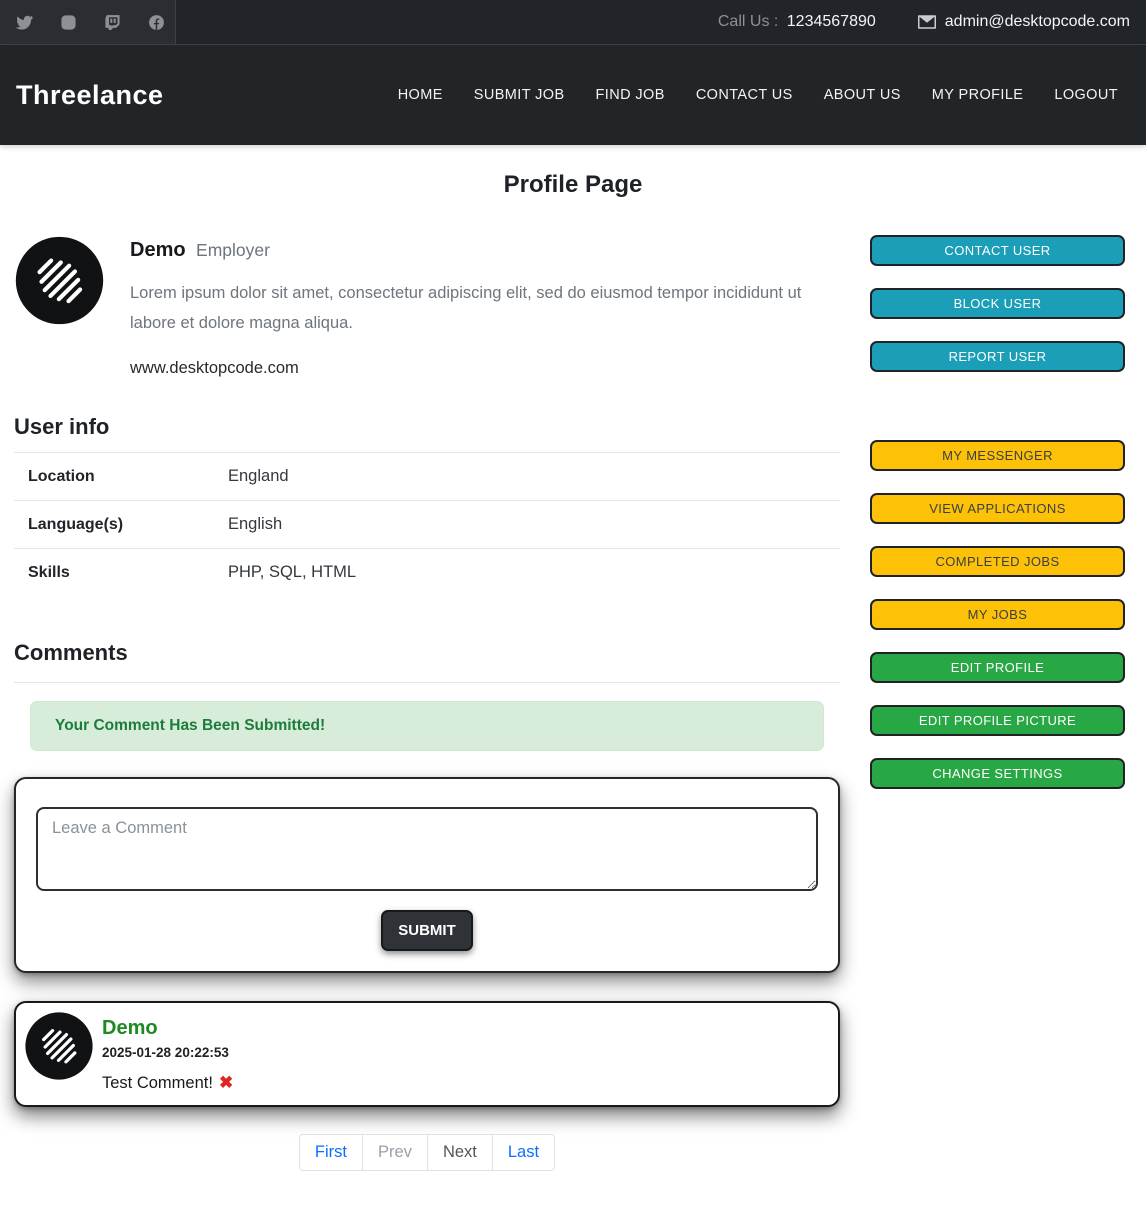  I want to click on comment-delete-icon: ✖, so click(226, 1082).